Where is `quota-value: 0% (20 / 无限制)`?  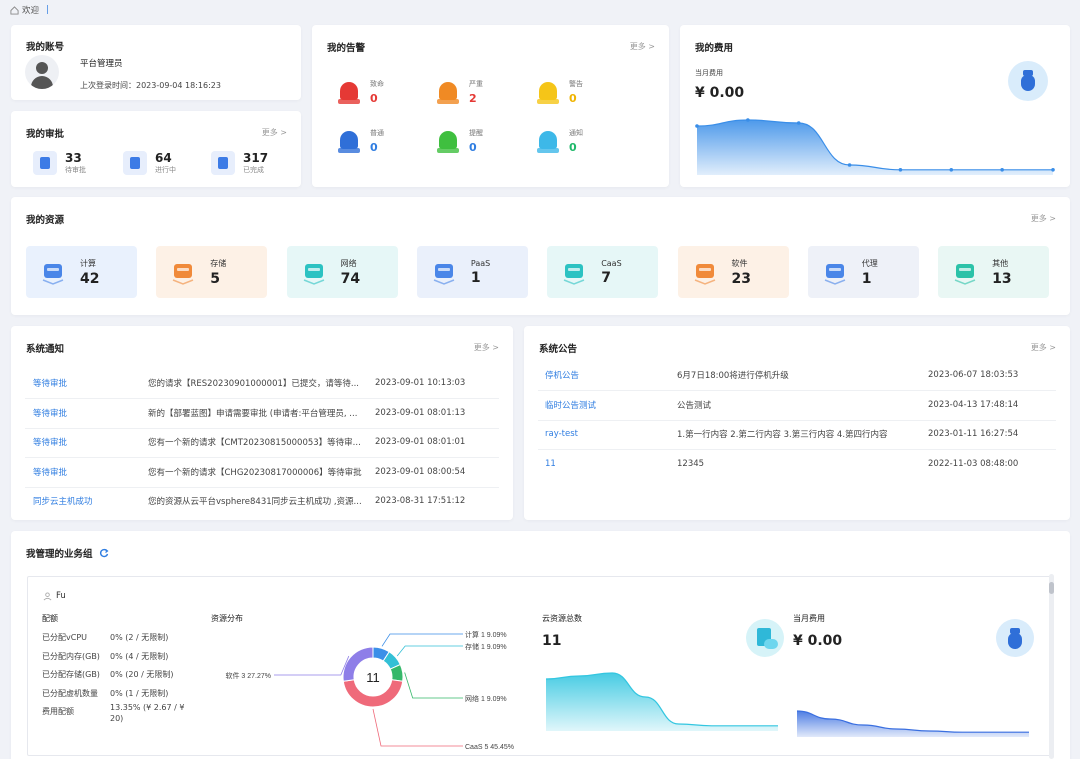 quota-value: 0% (20 / 无限制) is located at coordinates (142, 674).